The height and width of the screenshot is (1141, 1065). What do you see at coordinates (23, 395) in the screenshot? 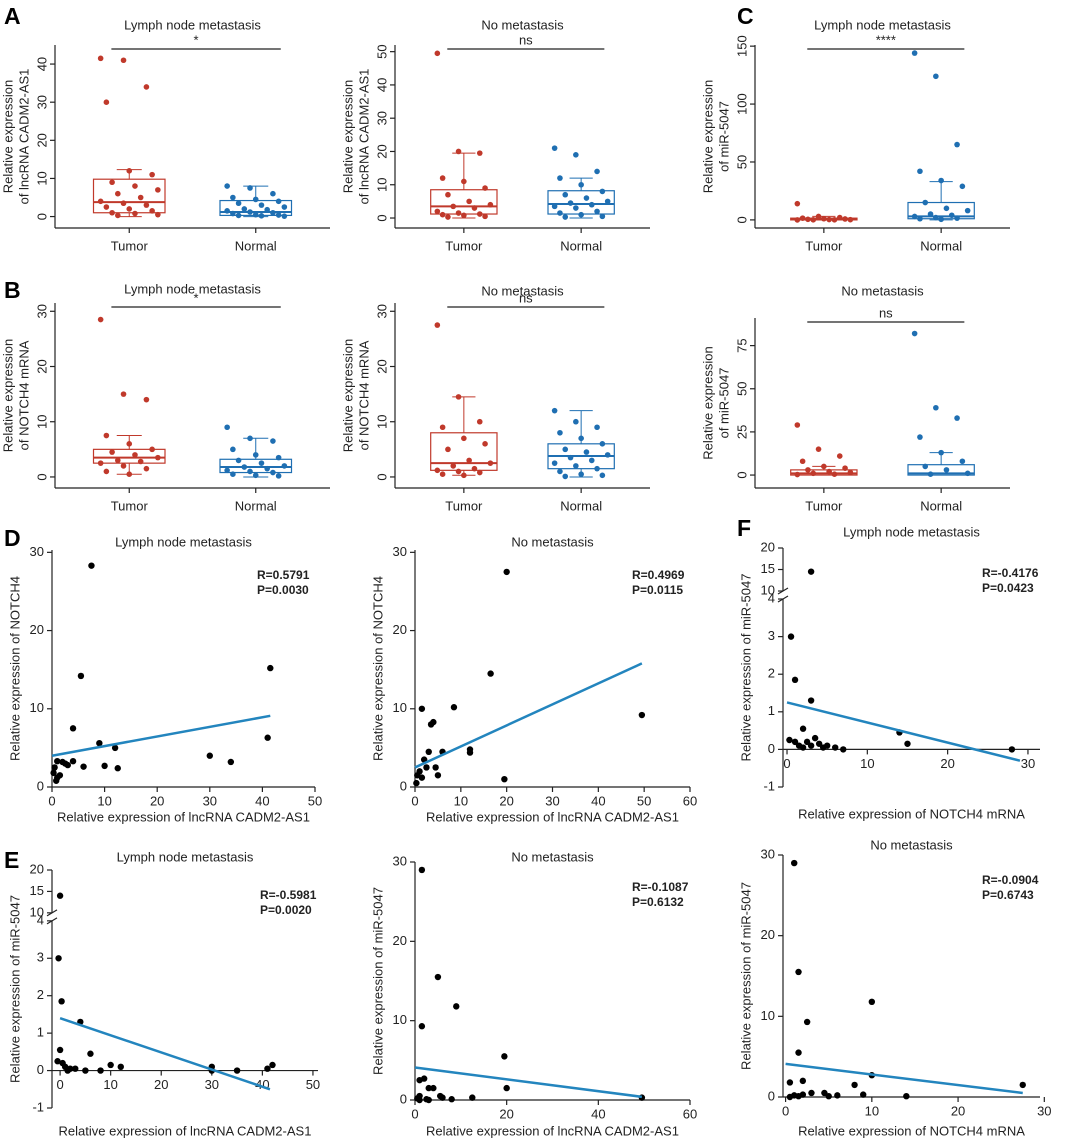
I see `y-axis-label: of NOTCH4 mRNA` at bounding box center [23, 395].